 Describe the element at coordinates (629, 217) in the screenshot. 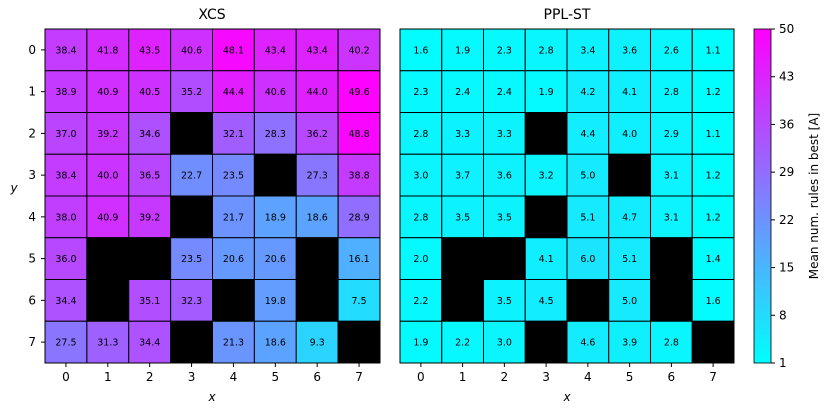

I see `pplst-cell-label: 4.7` at that location.